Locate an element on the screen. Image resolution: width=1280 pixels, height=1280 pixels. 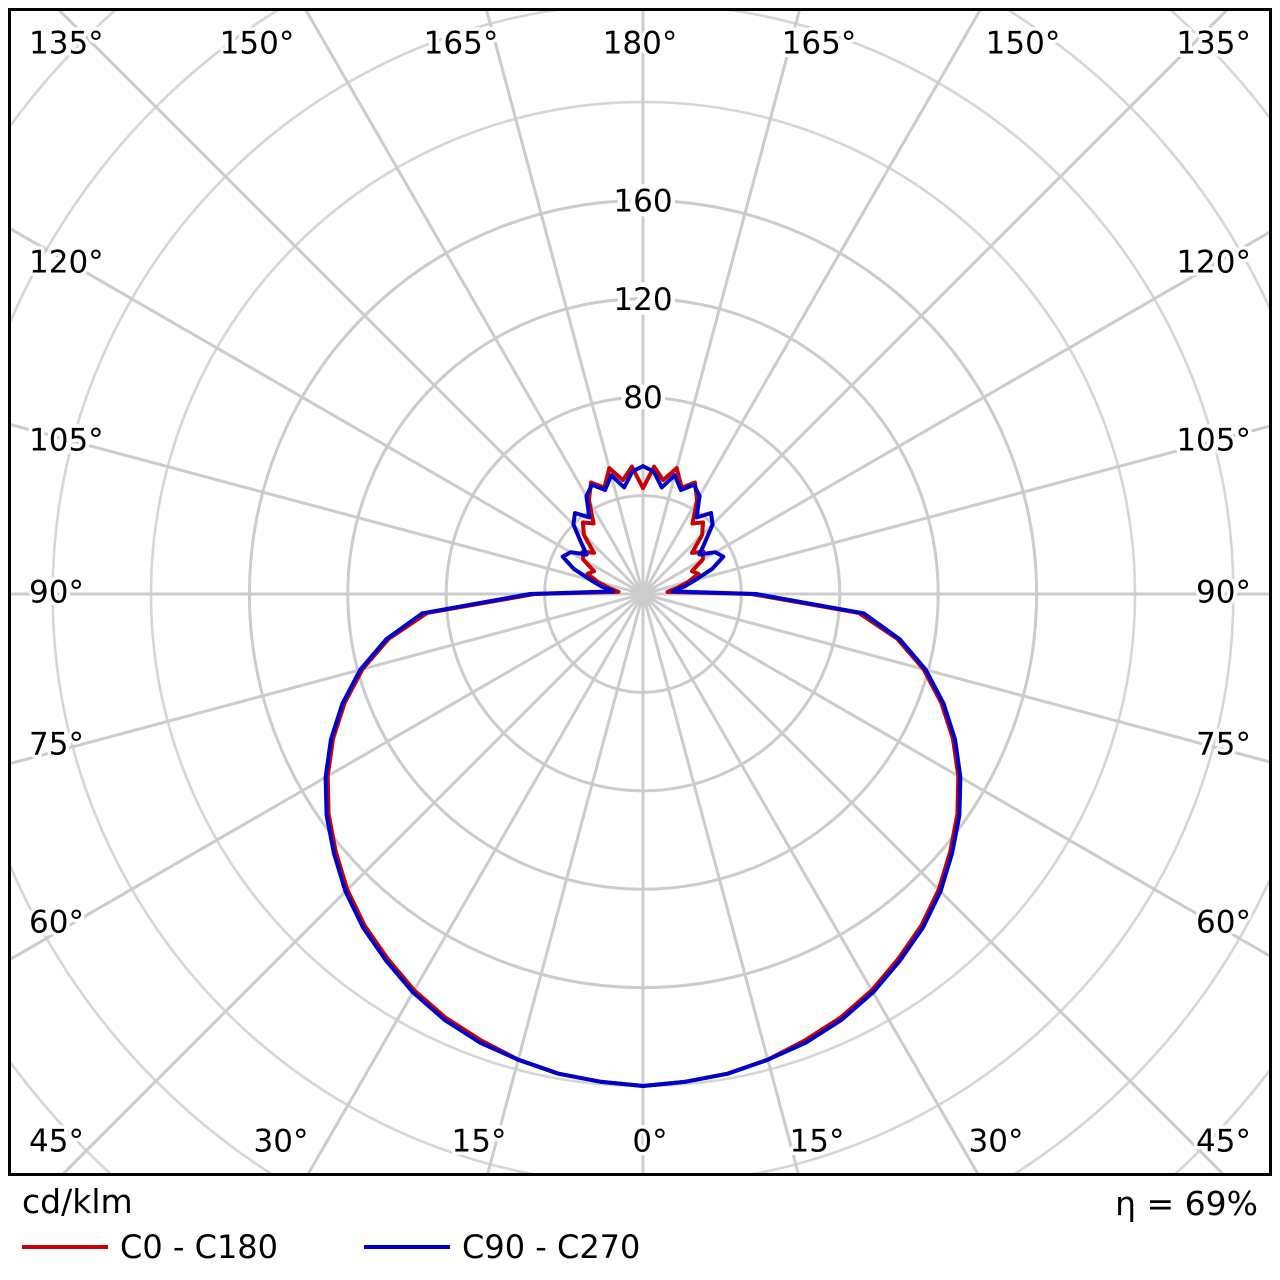
chart-footer: cd/klm η = 69% C0 - C180 C90 - C270 is located at coordinates (640, 1230).